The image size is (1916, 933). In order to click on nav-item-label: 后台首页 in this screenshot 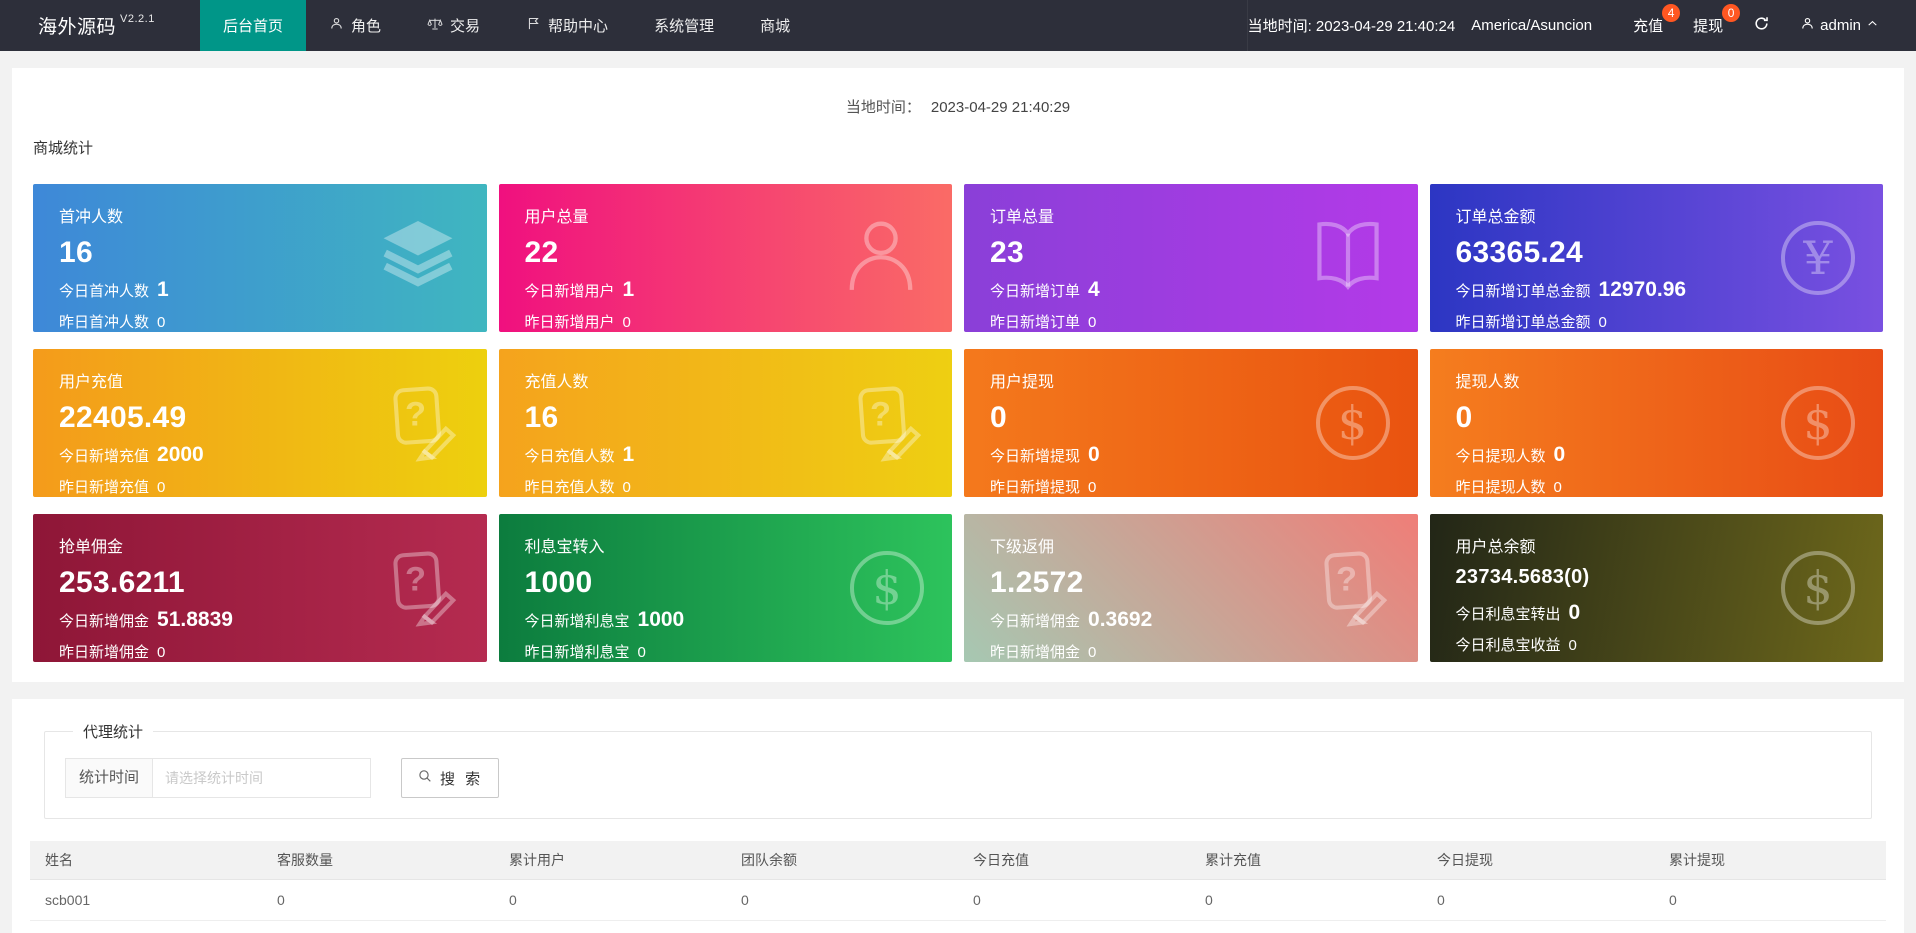, I will do `click(253, 26)`.